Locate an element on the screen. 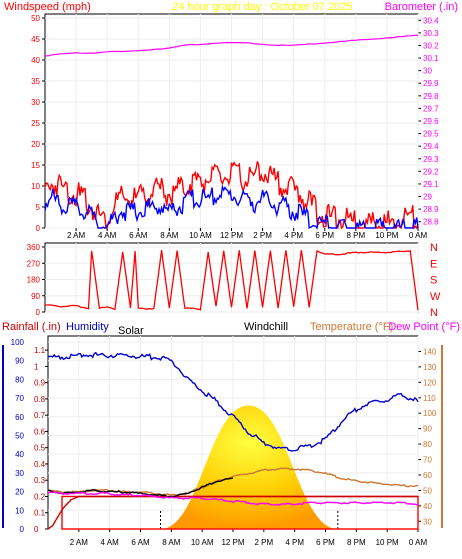 Image resolution: width=462 pixels, height=559 pixels. rainfall-tick-label: 1.1 is located at coordinates (40, 350).